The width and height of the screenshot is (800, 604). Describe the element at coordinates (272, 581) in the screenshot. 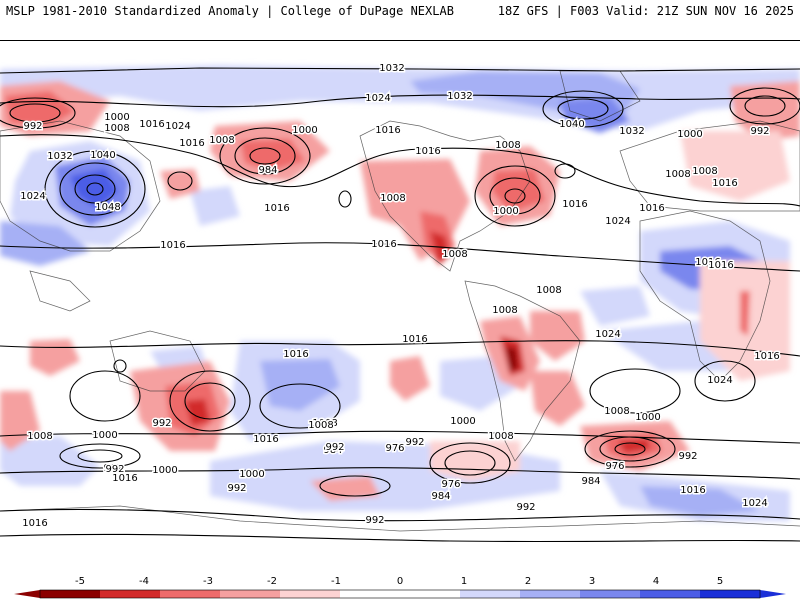

I see `colorbar-tick-label: -2` at that location.